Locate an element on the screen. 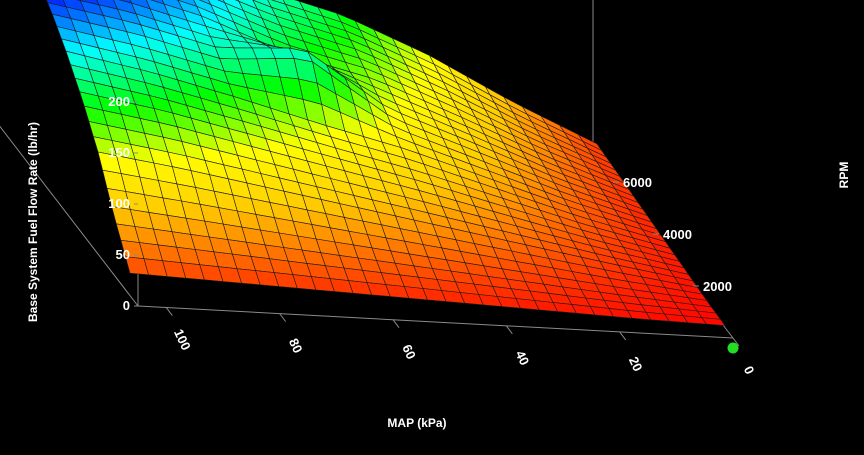 The width and height of the screenshot is (864, 455). z-tick-label: 200 is located at coordinates (119, 101).